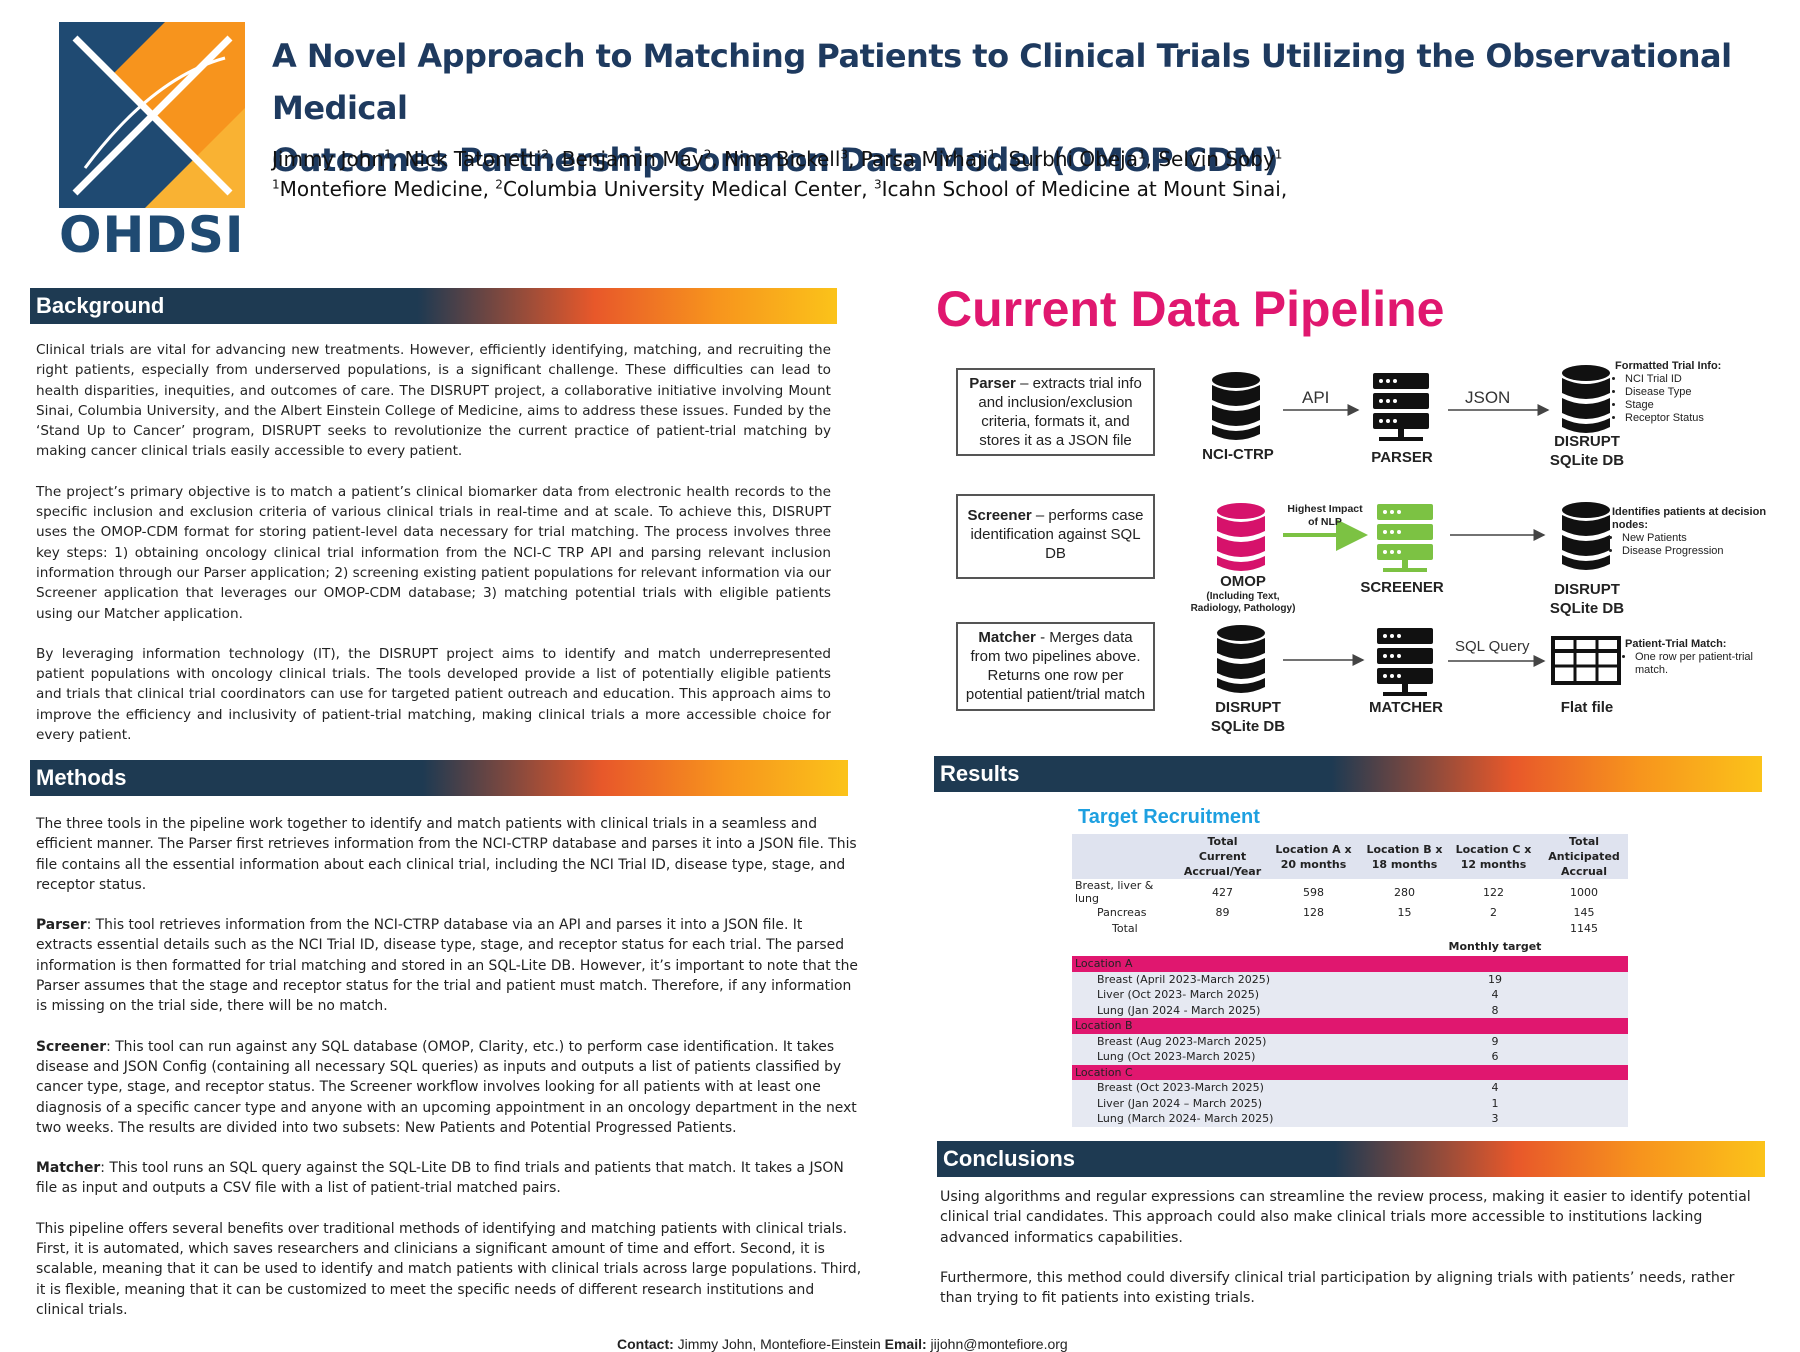  What do you see at coordinates (1122, 913) in the screenshot?
I see `table-cell: Pancreas` at bounding box center [1122, 913].